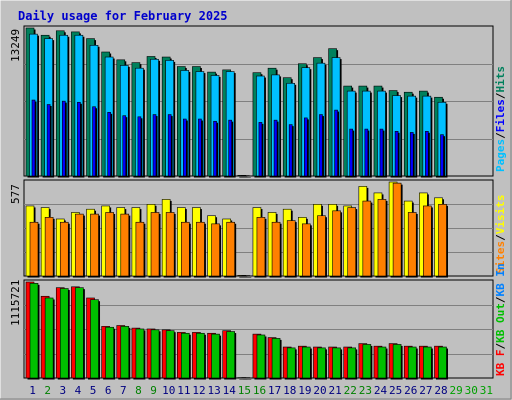 Image resolution: width=512 pixels, height=400 pixels. I want to click on legend-sites: Sites, so click(500, 257).